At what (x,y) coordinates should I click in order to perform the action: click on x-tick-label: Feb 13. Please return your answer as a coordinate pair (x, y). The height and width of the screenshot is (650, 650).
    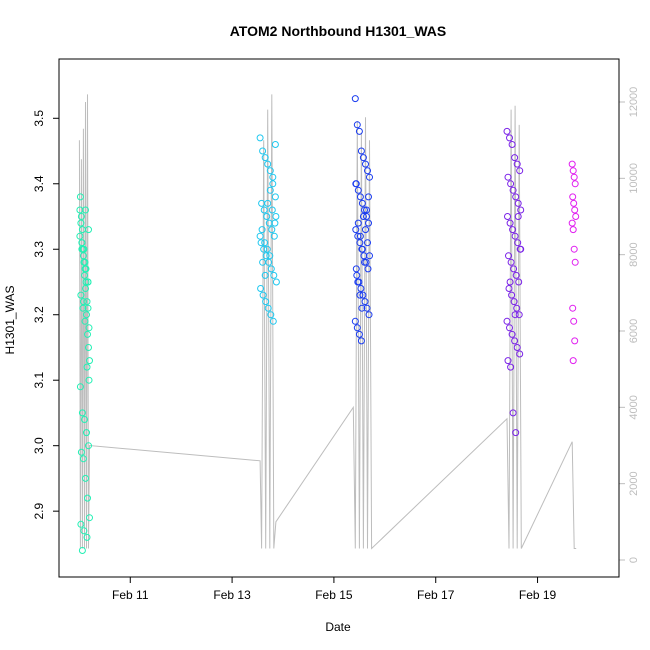
    Looking at the image, I should click on (232, 595).